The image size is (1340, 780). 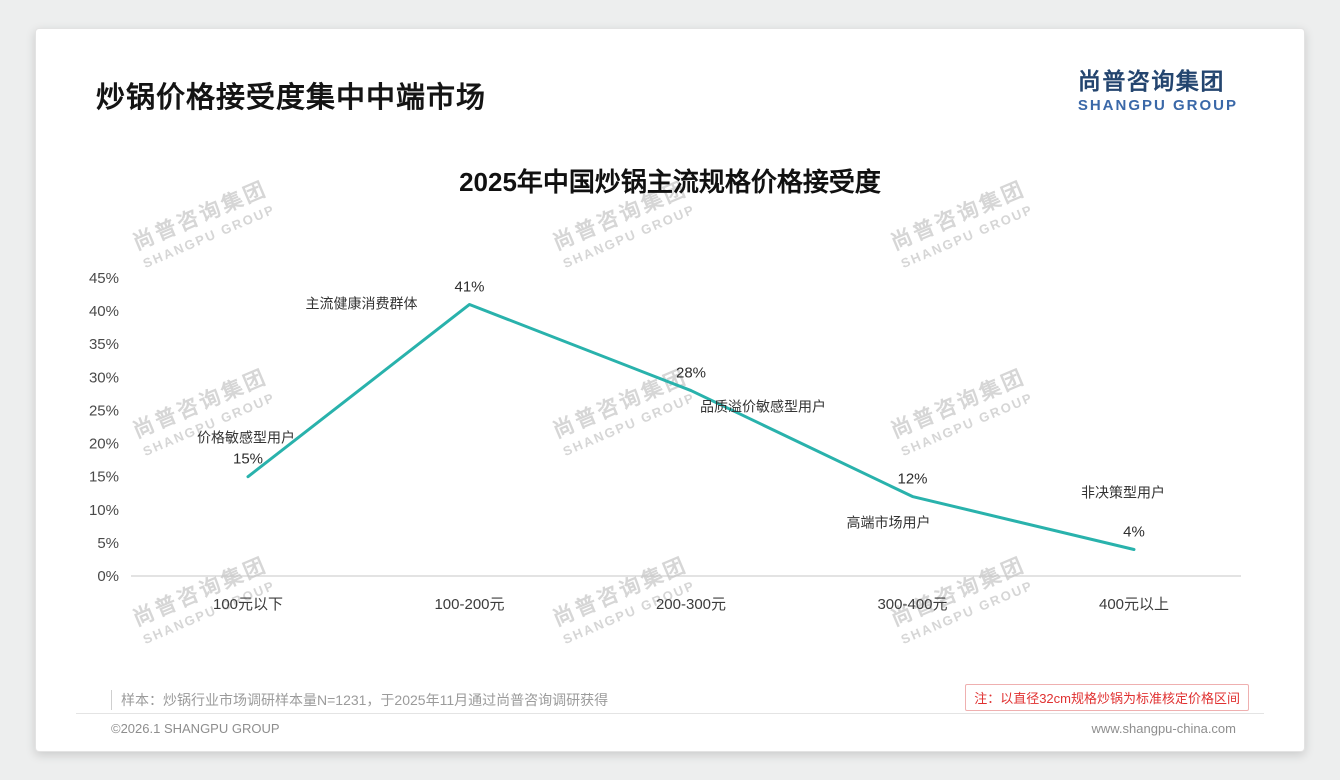 I want to click on y-tick-label: 15%, so click(x=104, y=477).